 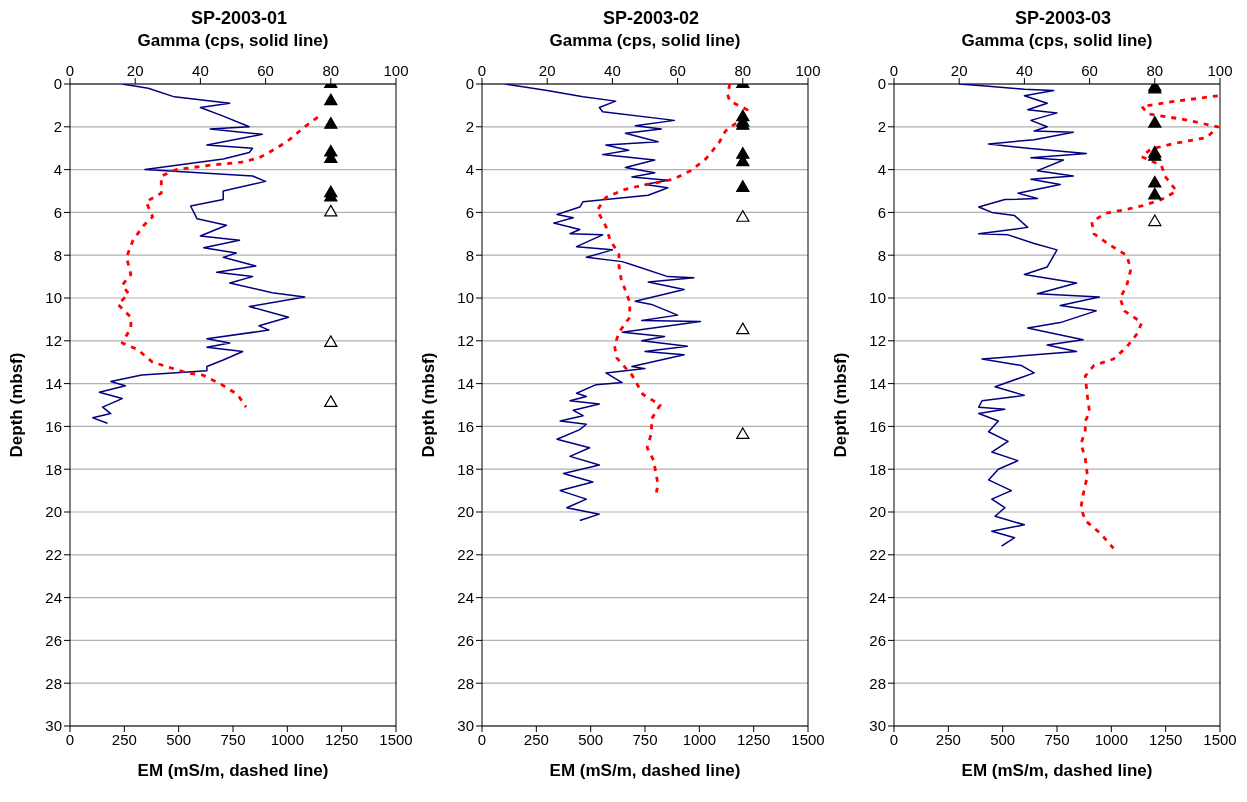 I want to click on chart-title: SP-2003-02, so click(x=651, y=19).